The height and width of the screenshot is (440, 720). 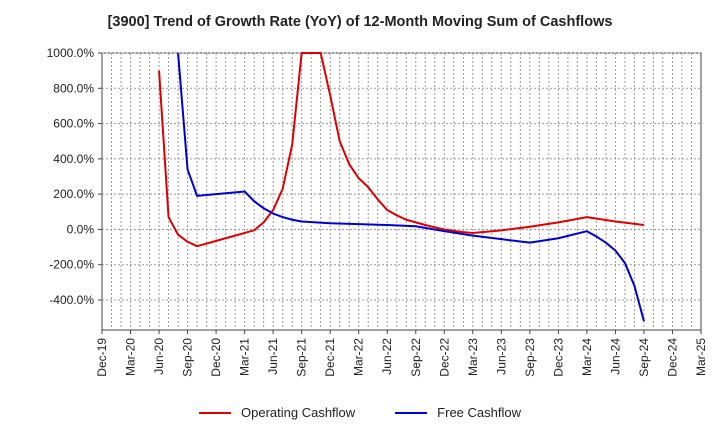 I want to click on y-tick-label: 1000.0%, so click(x=71, y=53).